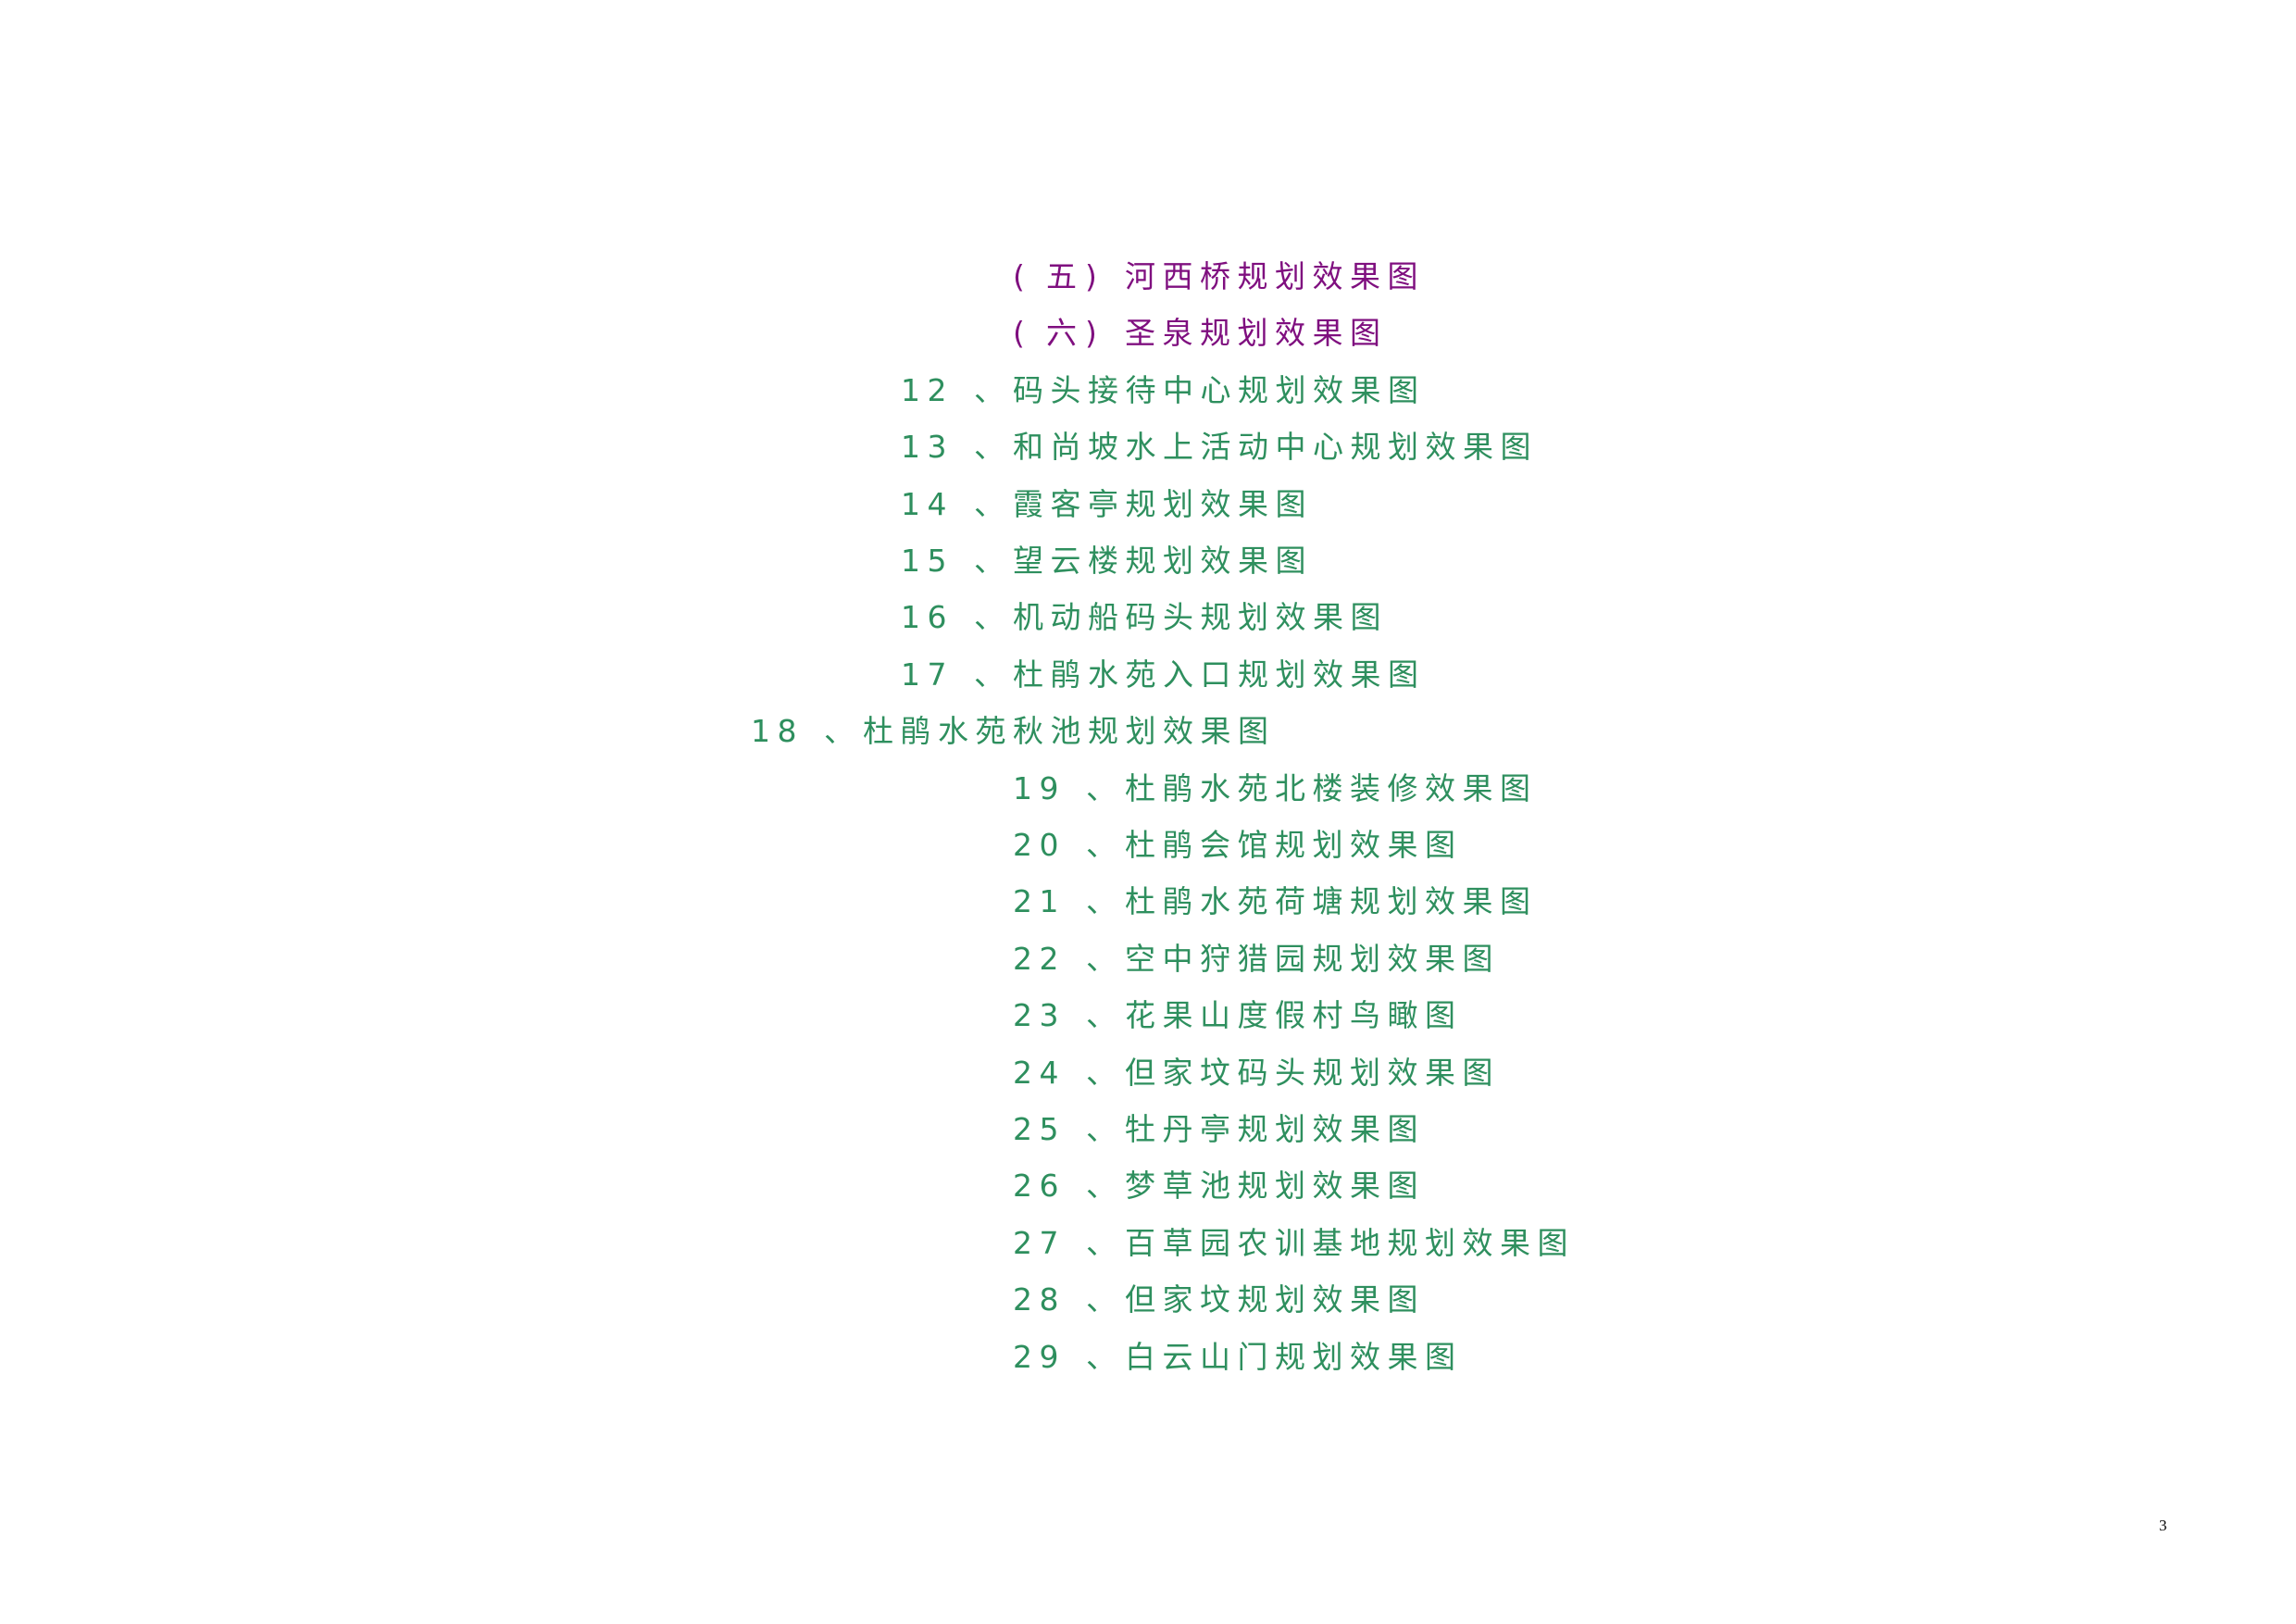 Image resolution: width=2296 pixels, height=1624 pixels. What do you see at coordinates (1256, 333) in the screenshot?
I see `section-title: 圣泉规划效果图` at bounding box center [1256, 333].